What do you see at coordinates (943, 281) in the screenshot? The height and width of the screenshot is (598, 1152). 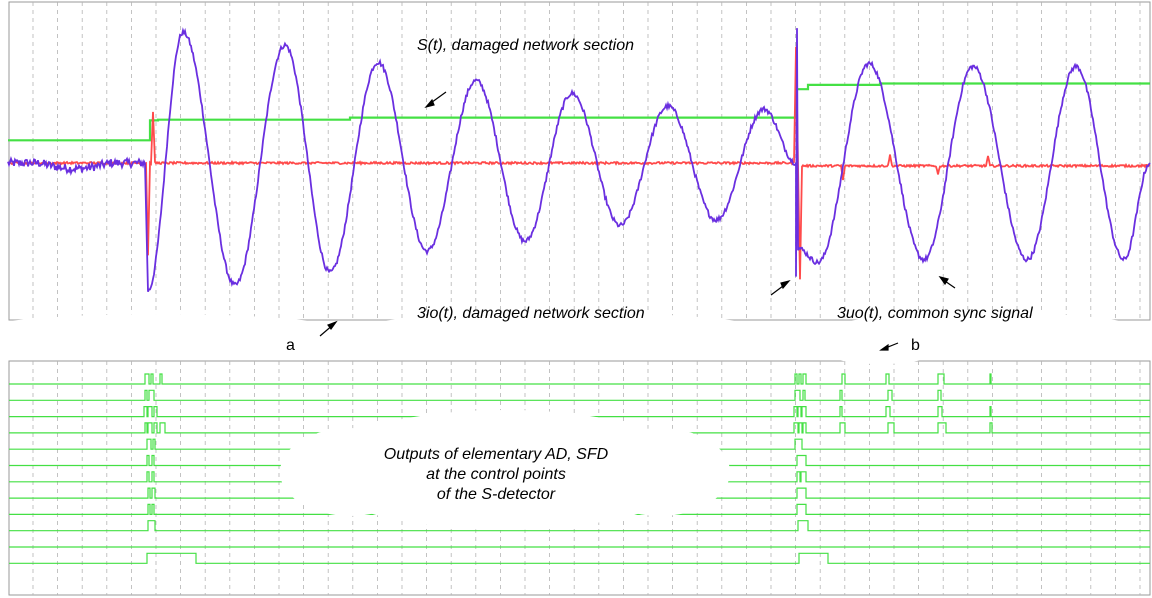 I see `uo-arrow-head` at bounding box center [943, 281].